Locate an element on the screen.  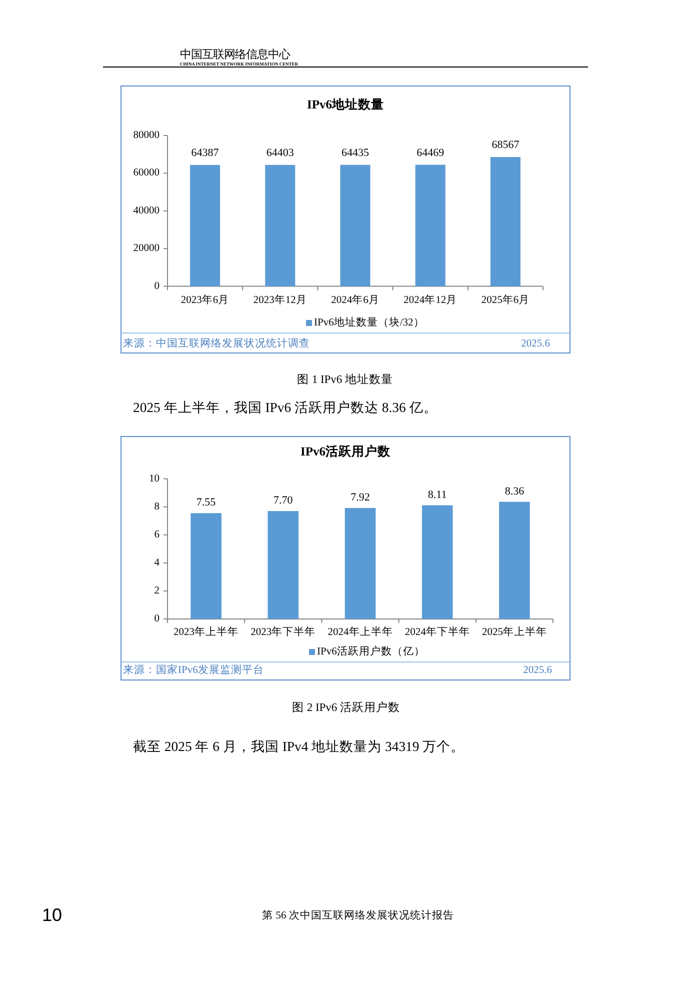
chart-title: IPv6地址数量 is located at coordinates (345, 105).